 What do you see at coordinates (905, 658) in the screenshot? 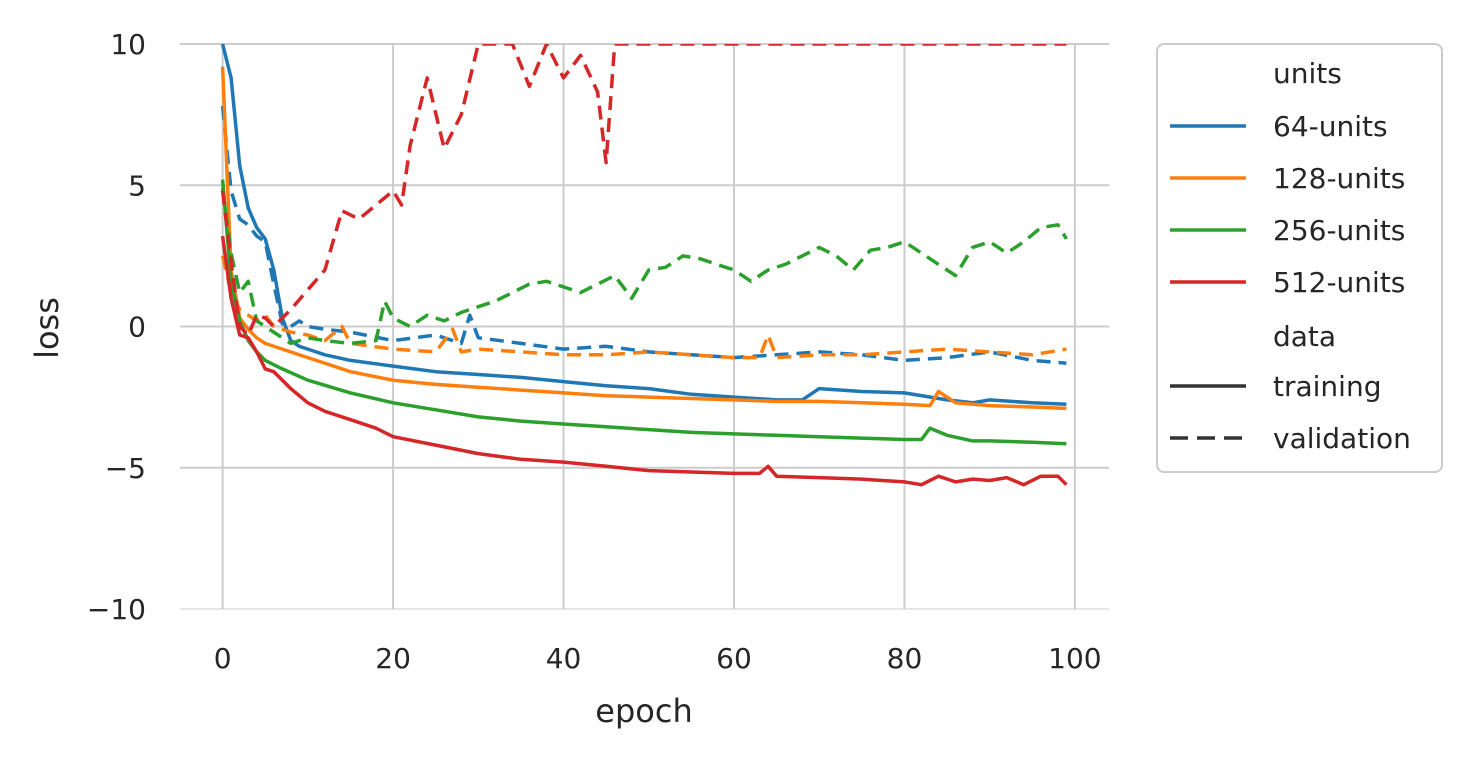
I see `x-tick-label: 80` at bounding box center [905, 658].